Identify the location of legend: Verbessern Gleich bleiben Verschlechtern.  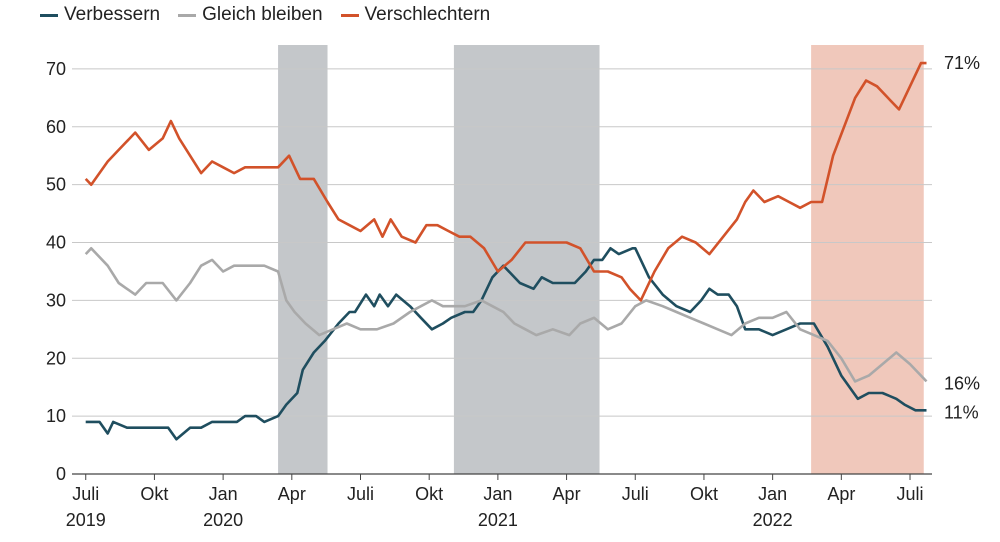
(265, 15).